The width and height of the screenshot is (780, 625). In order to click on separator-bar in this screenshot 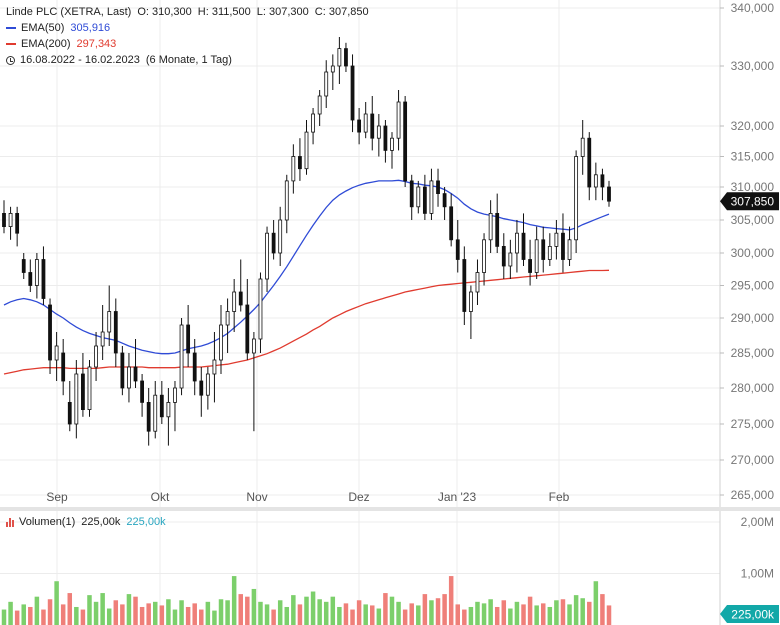, I will do `click(390, 509)`.